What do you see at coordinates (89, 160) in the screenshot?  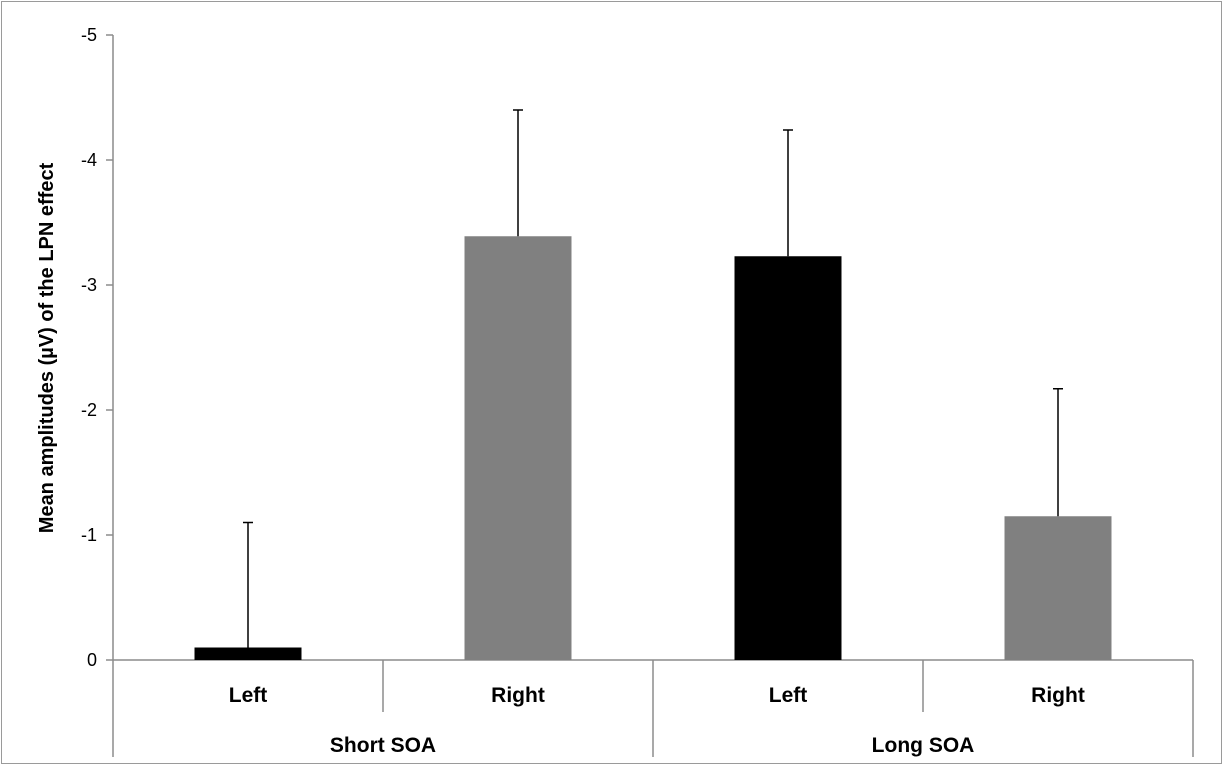 I see `y-tick-label: -4` at bounding box center [89, 160].